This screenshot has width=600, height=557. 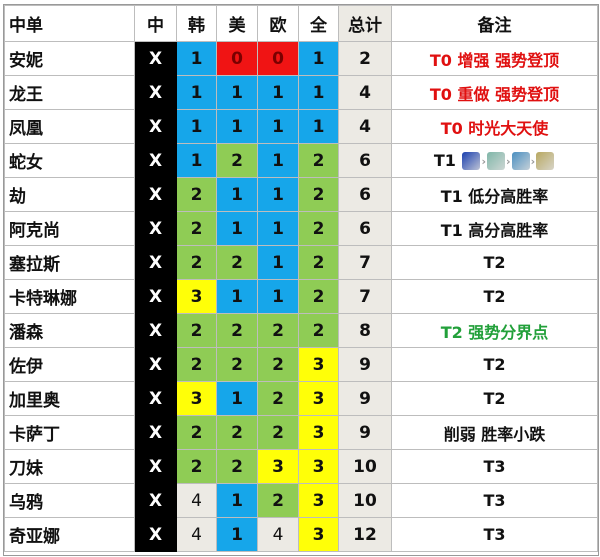 What do you see at coordinates (237, 58) in the screenshot?
I see `score-na: 0` at bounding box center [237, 58].